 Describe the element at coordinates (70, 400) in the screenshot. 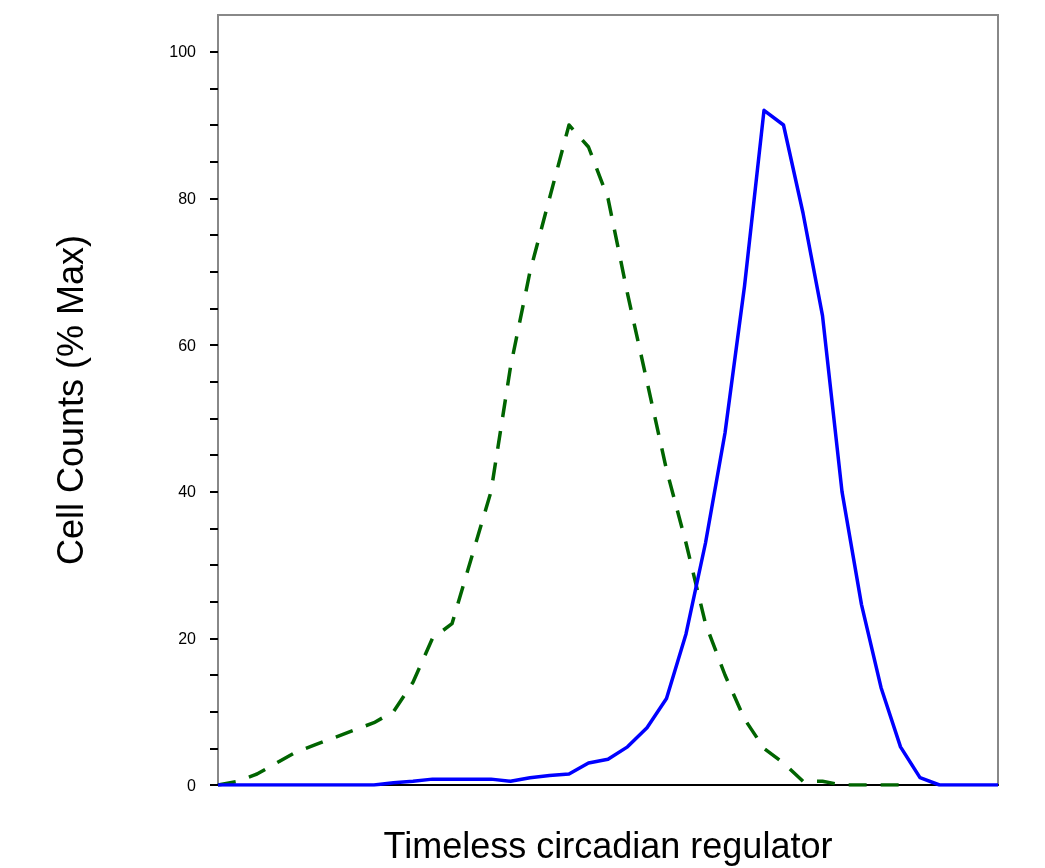

I see `y-axis-title: Cell Counts (% Max)` at that location.